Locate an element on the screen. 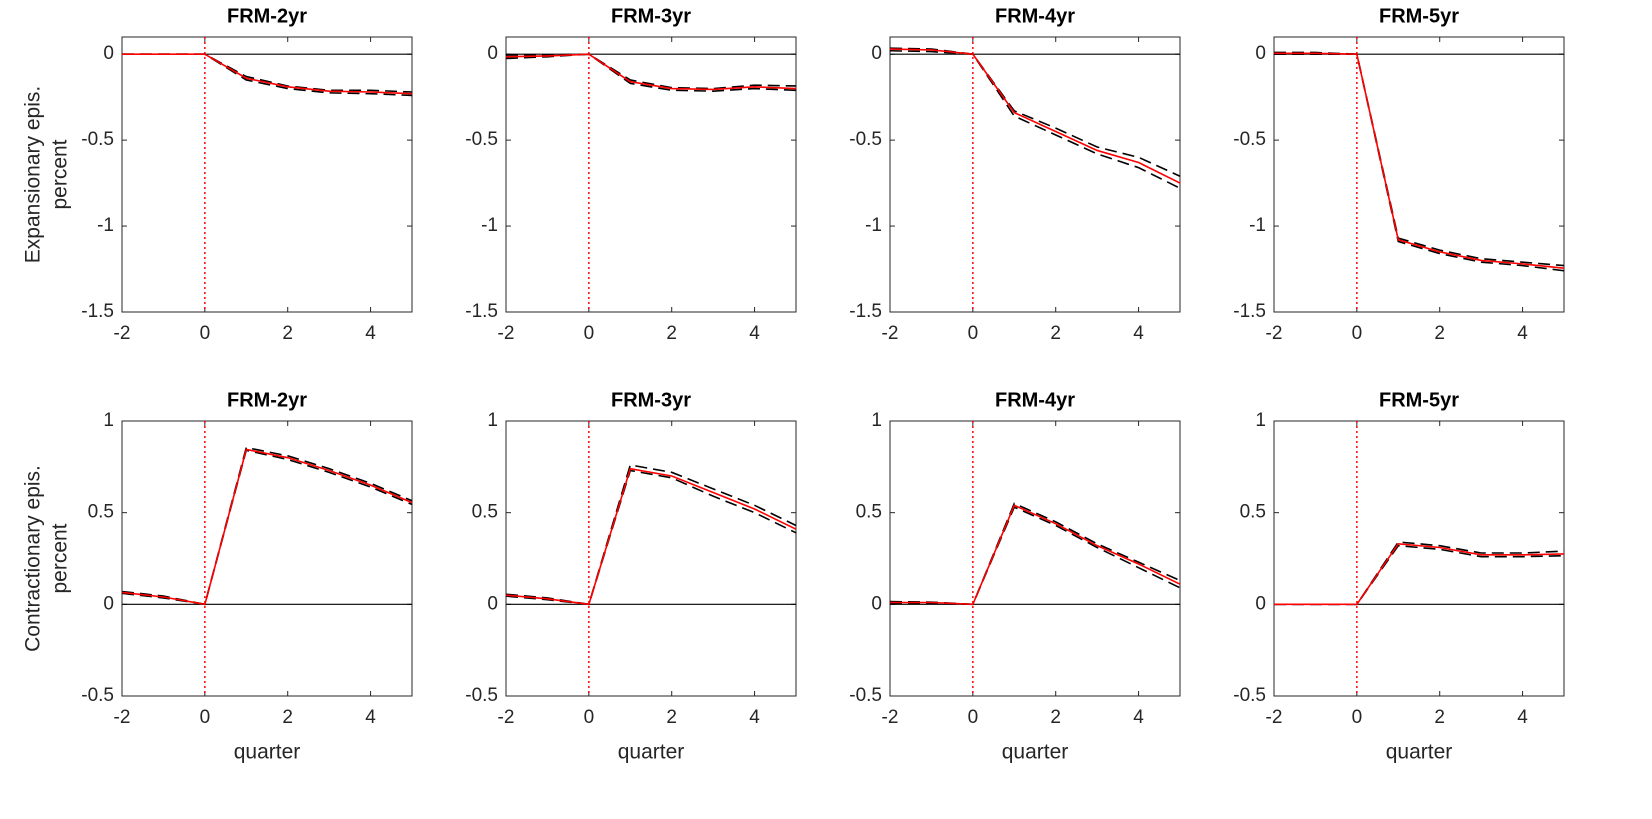  y-axis-label: Expansionary epis. is located at coordinates (33, 174).